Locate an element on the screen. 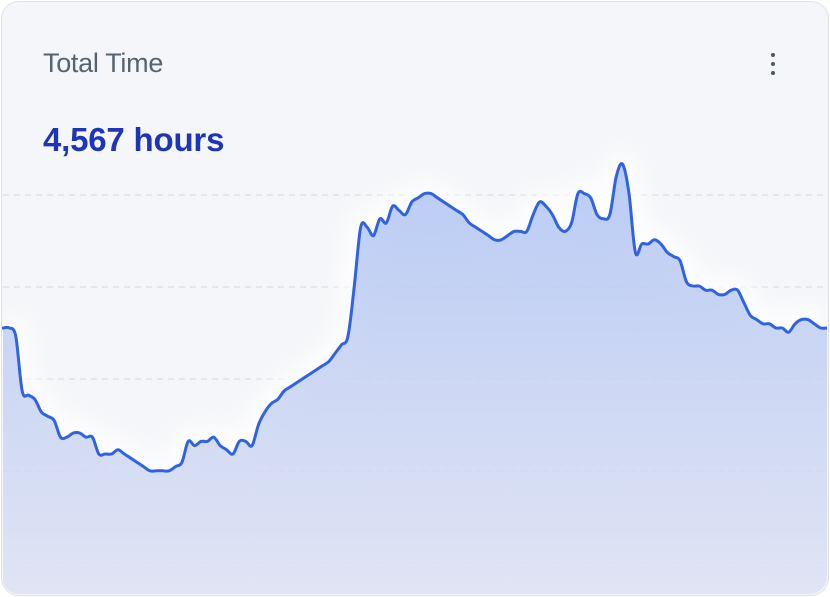 This screenshot has height=597, width=830. total-time-value: 4,567 hours is located at coordinates (134, 139).